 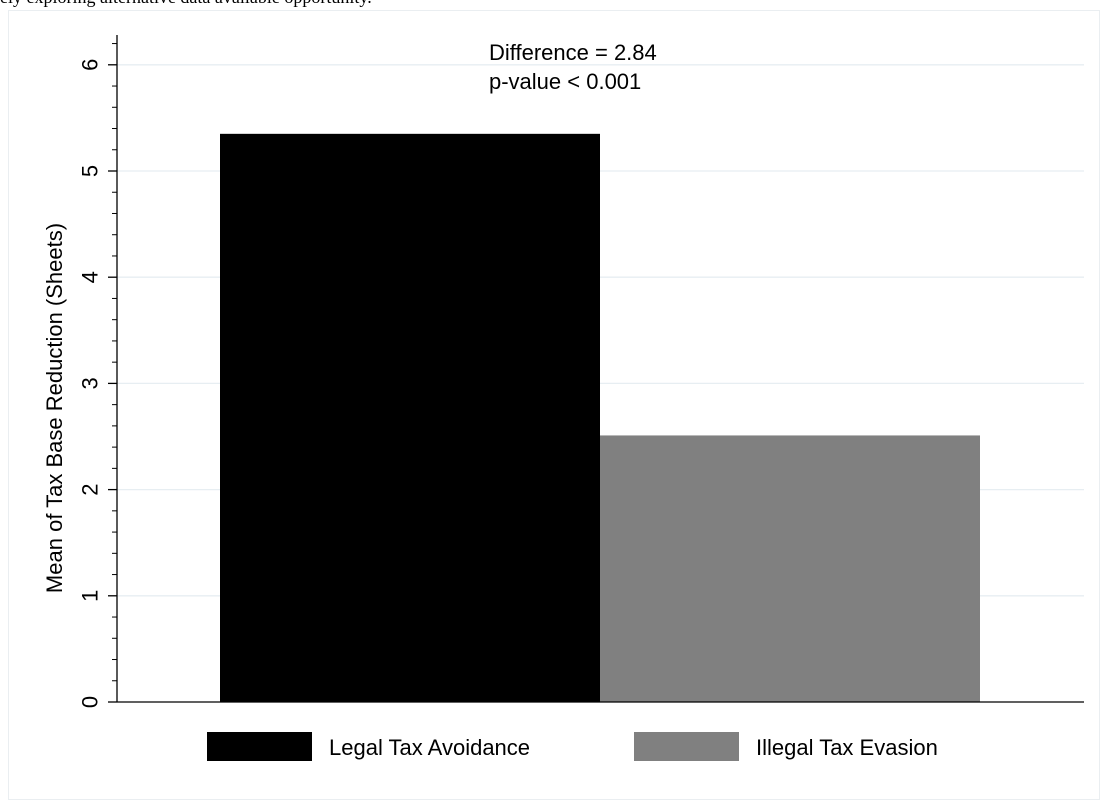 What do you see at coordinates (847, 747) in the screenshot?
I see `legend-label: Illegal Tax Evasion` at bounding box center [847, 747].